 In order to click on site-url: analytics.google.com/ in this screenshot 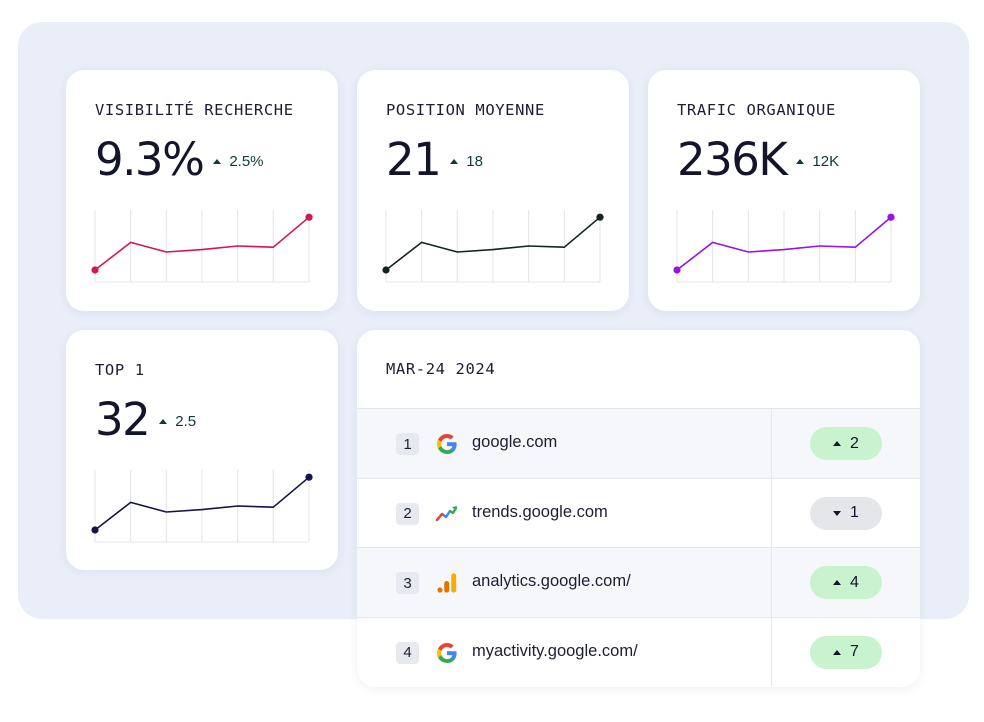, I will do `click(551, 581)`.